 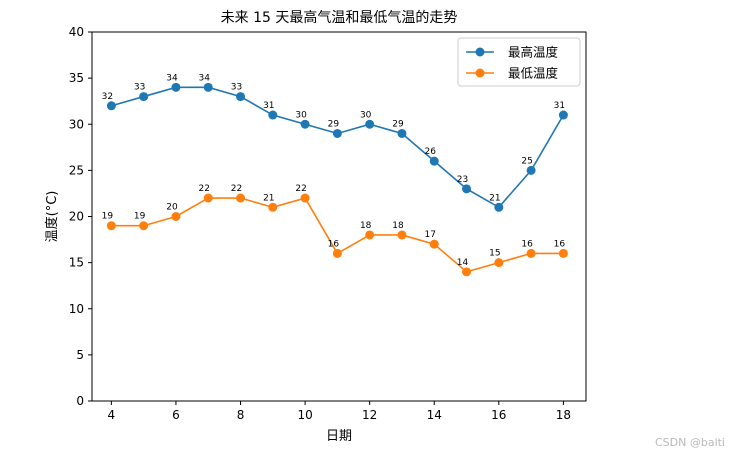 What do you see at coordinates (533, 73) in the screenshot?
I see `legend-label-2: 最低温度` at bounding box center [533, 73].